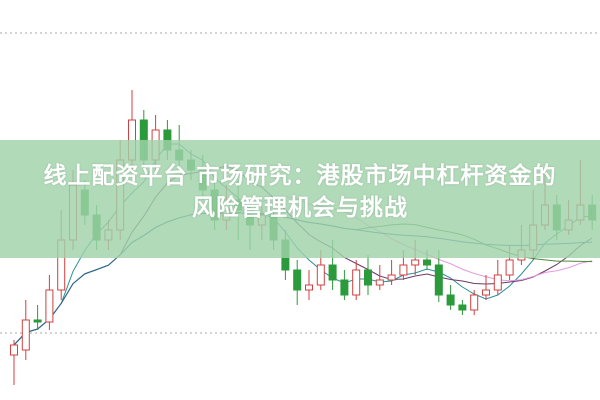  Describe the element at coordinates (300, 208) in the screenshot. I see `title-line-2: 风险管理机会与挑战` at that location.